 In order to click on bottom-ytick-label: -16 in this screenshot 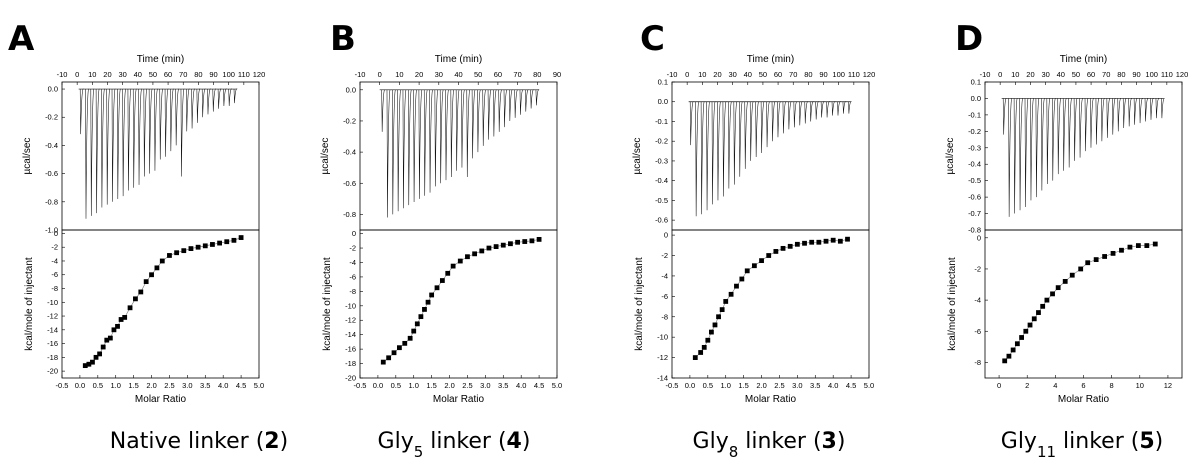, I will do `click(350, 349)`.